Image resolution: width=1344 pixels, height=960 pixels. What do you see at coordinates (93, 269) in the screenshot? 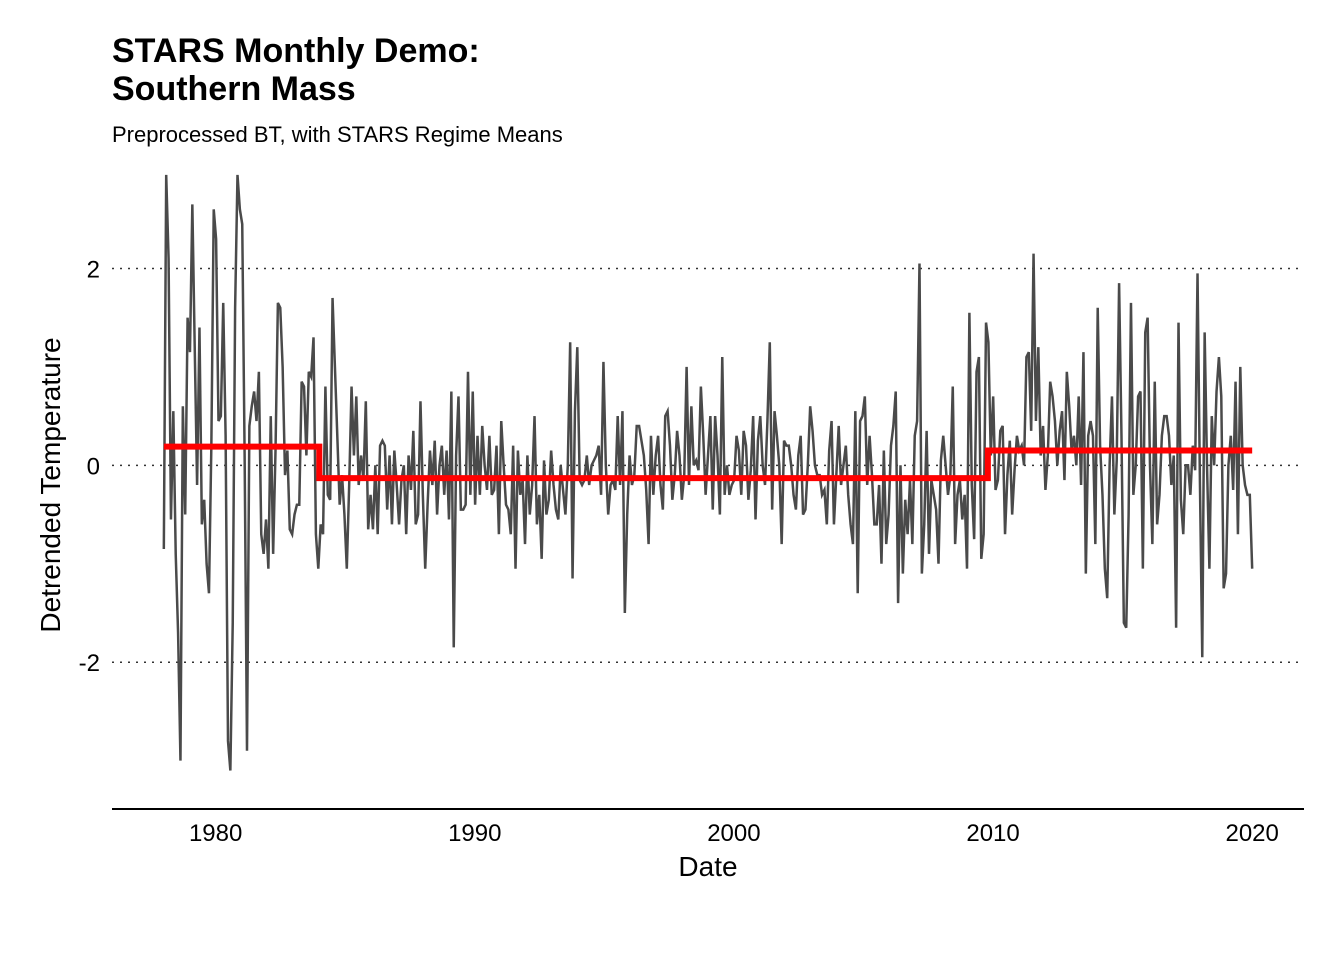
I see `y-tick-label: 2` at bounding box center [93, 269].